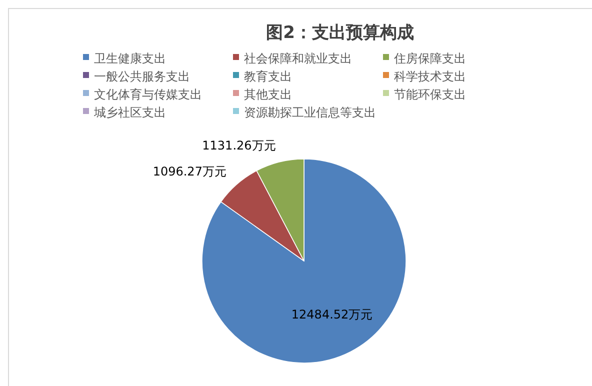  Describe the element at coordinates (148, 94) in the screenshot. I see `legend-label: 文化体育与传媒支出` at that location.